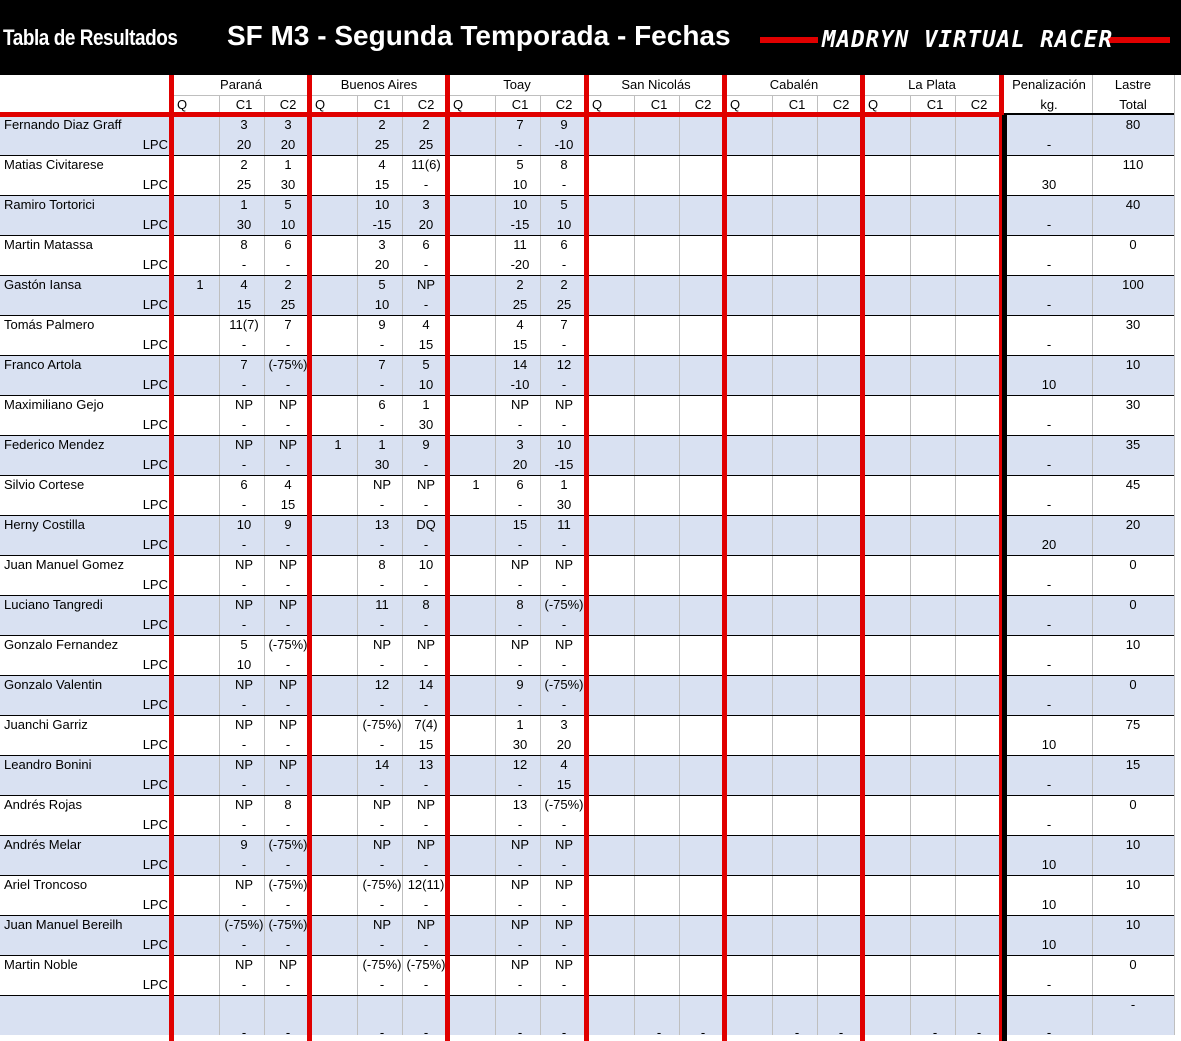 Image resolution: width=1181 pixels, height=1041 pixels. Describe the element at coordinates (520, 244) in the screenshot. I see `result-cell: 11` at that location.